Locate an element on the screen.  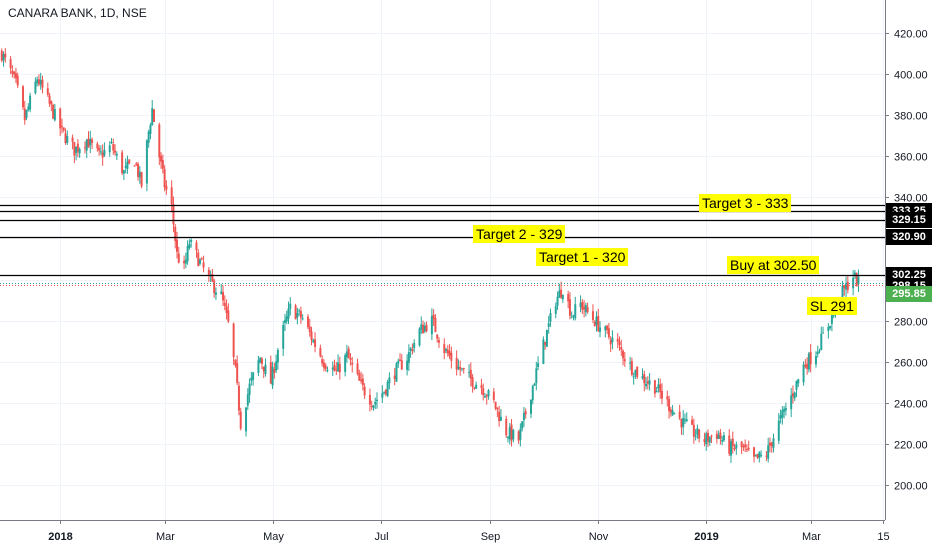
price-tick-label: 380.00 is located at coordinates (911, 117).